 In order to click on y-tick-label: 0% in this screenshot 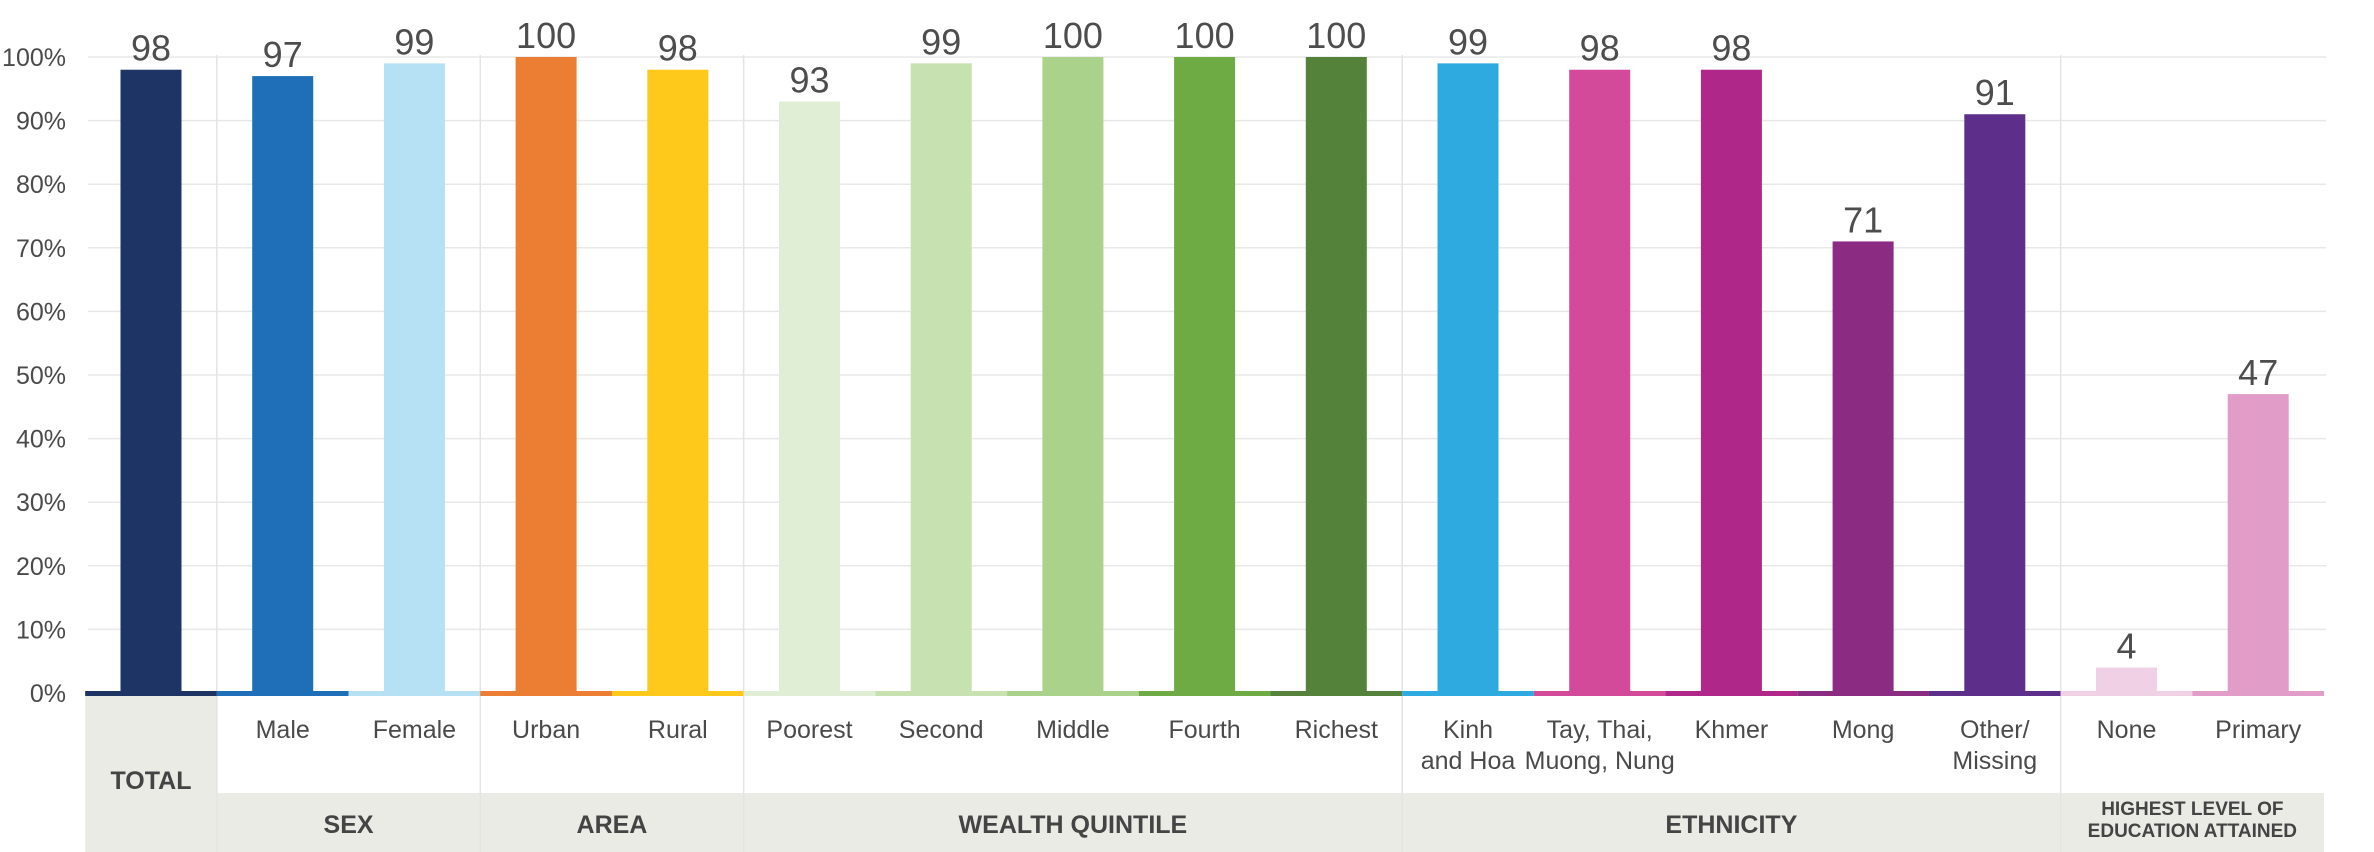, I will do `click(48, 694)`.